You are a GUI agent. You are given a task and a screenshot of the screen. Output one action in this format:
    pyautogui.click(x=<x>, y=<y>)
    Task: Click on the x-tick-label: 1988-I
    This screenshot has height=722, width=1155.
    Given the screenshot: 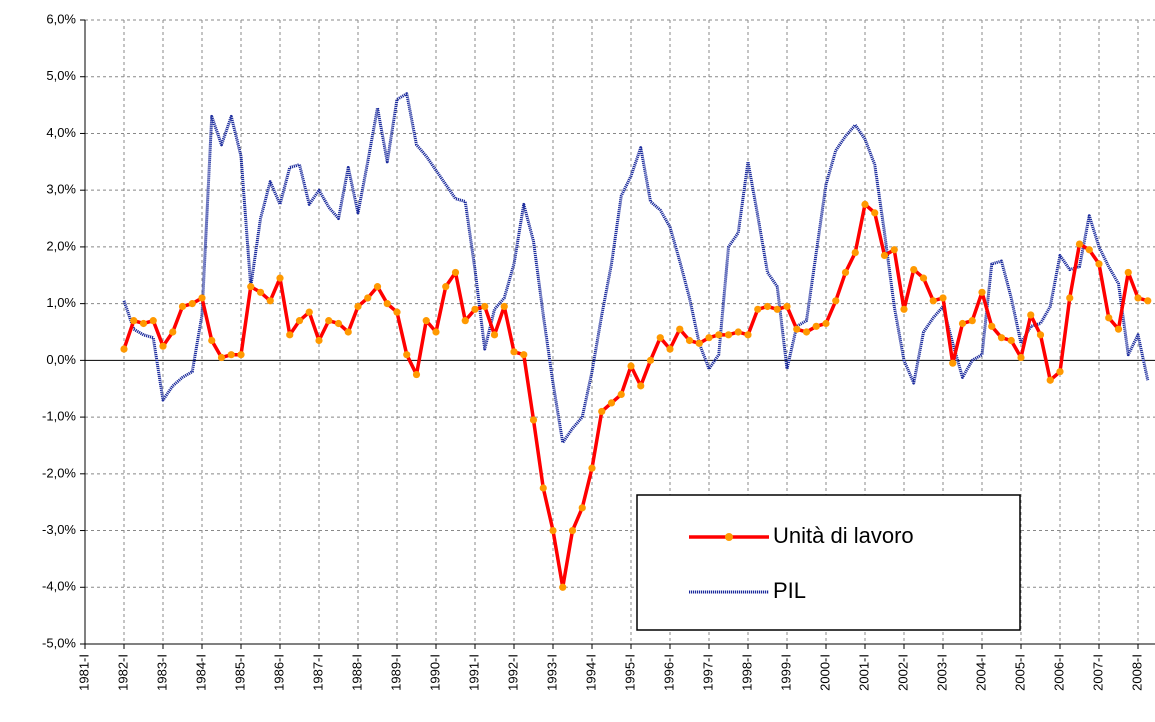 What is the action you would take?
    pyautogui.click(x=356, y=672)
    